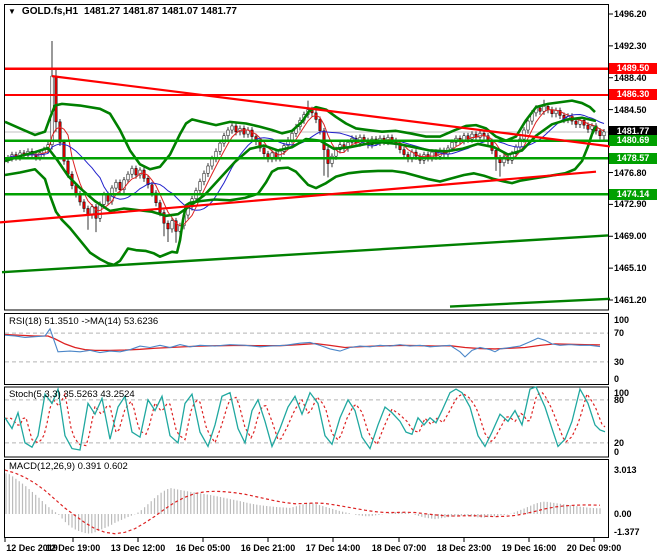  Describe the element at coordinates (630, 45) in the screenshot. I see `price-tick-label: 1492.30` at that location.